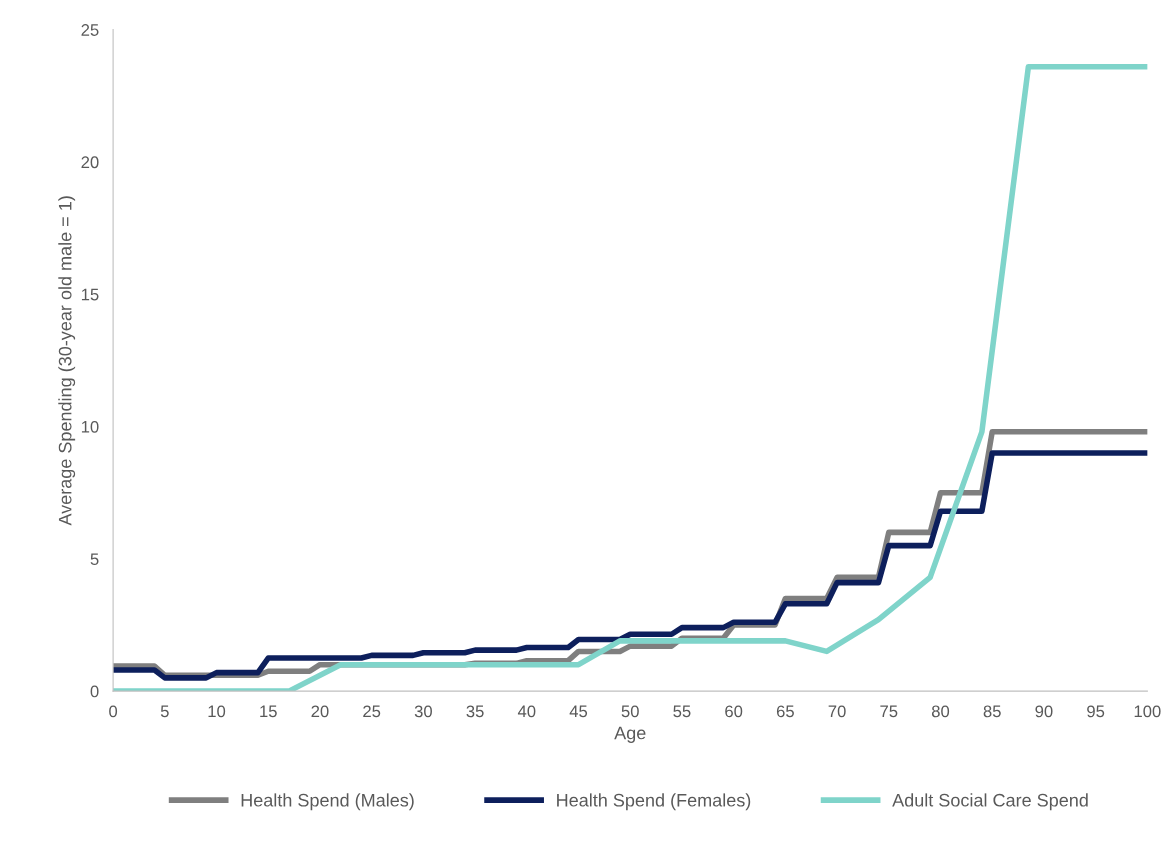 This screenshot has width=1166, height=848. Describe the element at coordinates (327, 802) in the screenshot. I see `legend-label: Health Spend (Males)` at that location.